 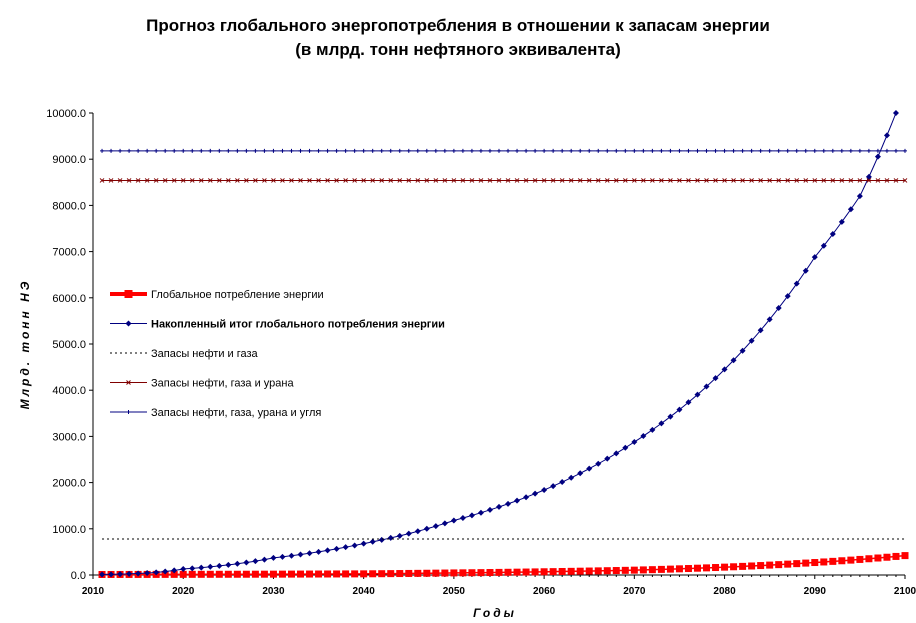 I want to click on y-tick-label: 6000.0, so click(x=69, y=299).